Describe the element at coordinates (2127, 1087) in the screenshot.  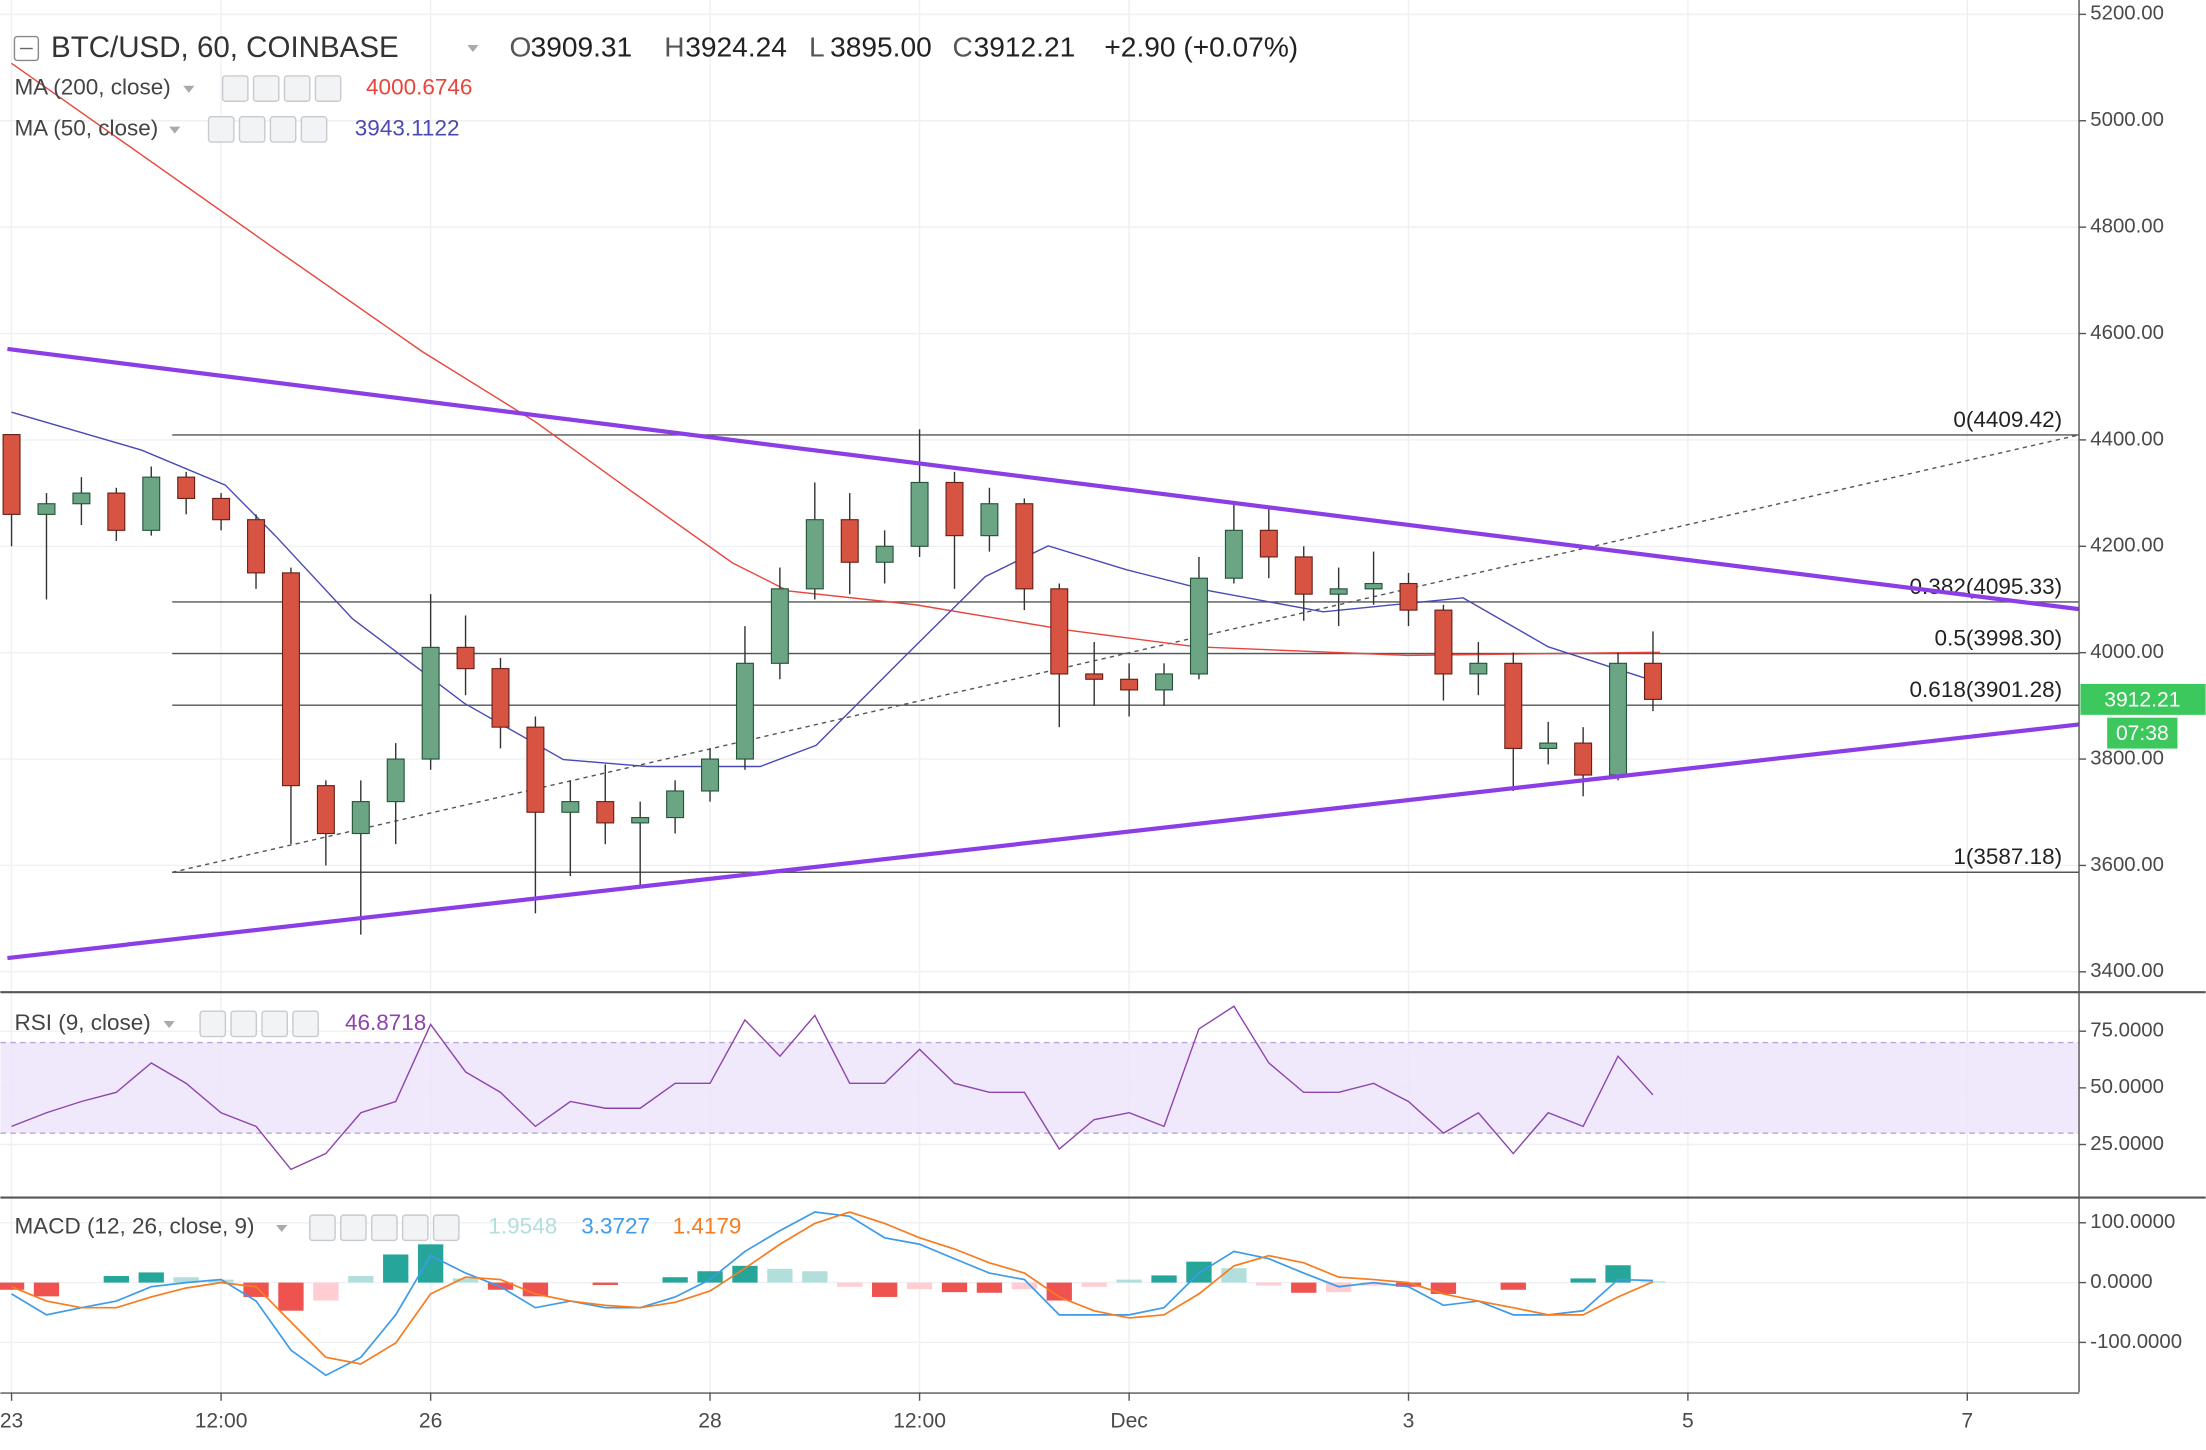
I see `y-tick-label: 50.0000` at that location.